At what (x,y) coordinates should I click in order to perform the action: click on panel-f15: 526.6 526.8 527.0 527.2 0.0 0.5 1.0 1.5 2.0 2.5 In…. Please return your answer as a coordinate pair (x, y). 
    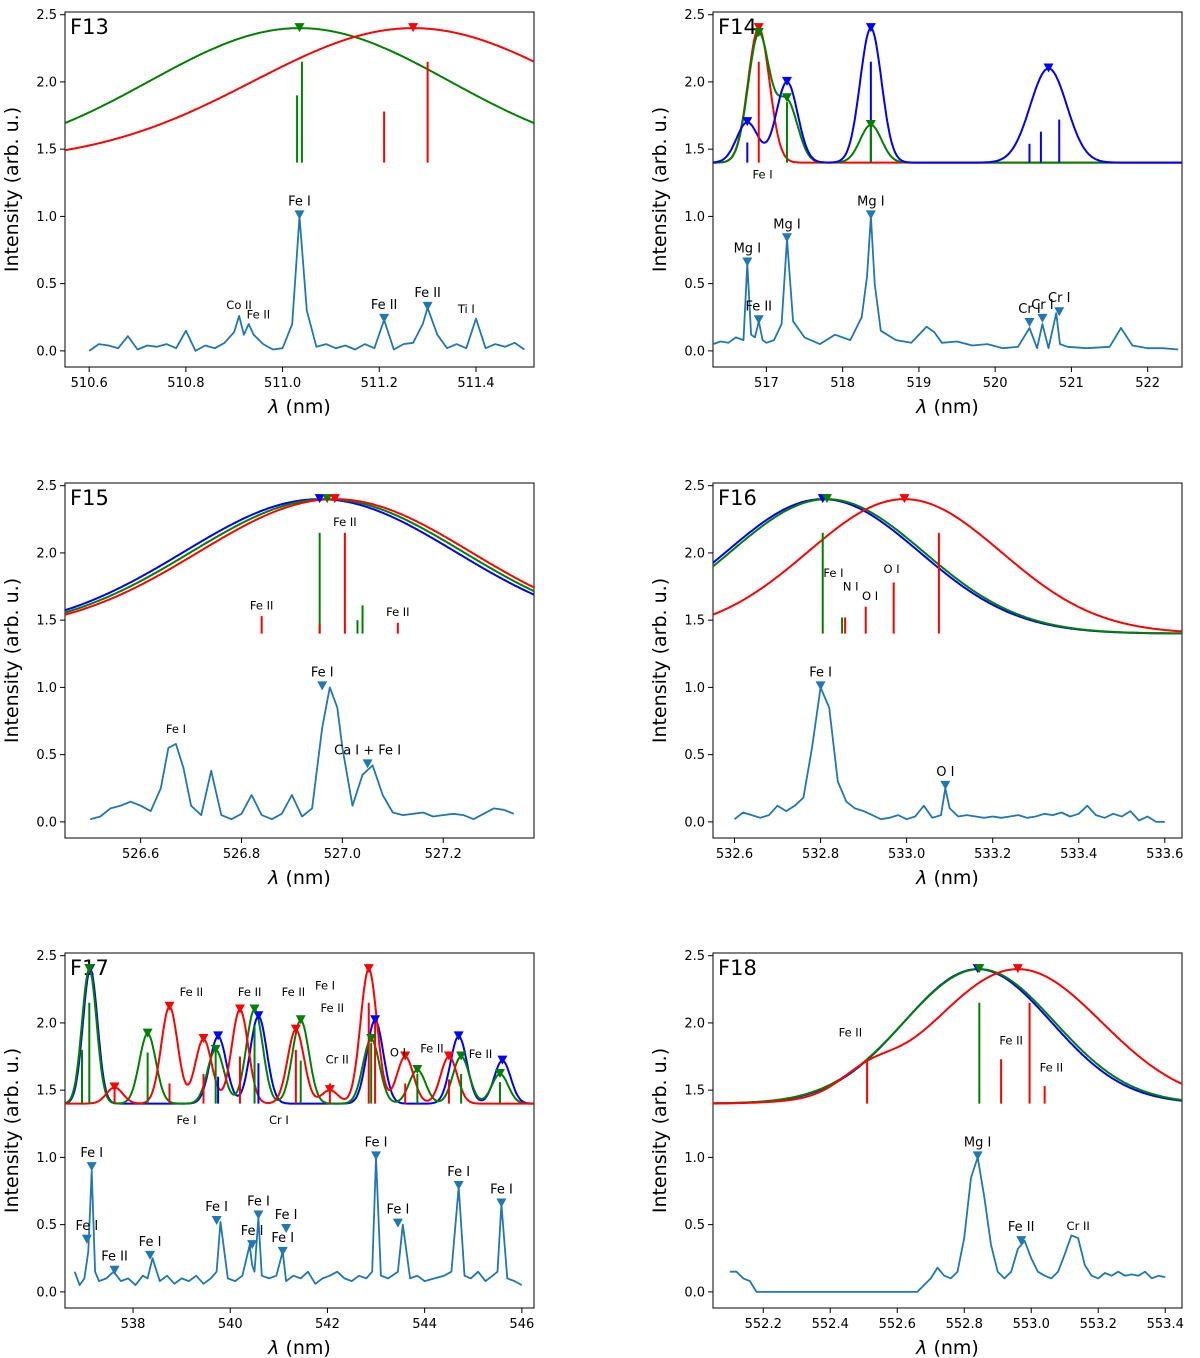
    Looking at the image, I should click on (268, 684).